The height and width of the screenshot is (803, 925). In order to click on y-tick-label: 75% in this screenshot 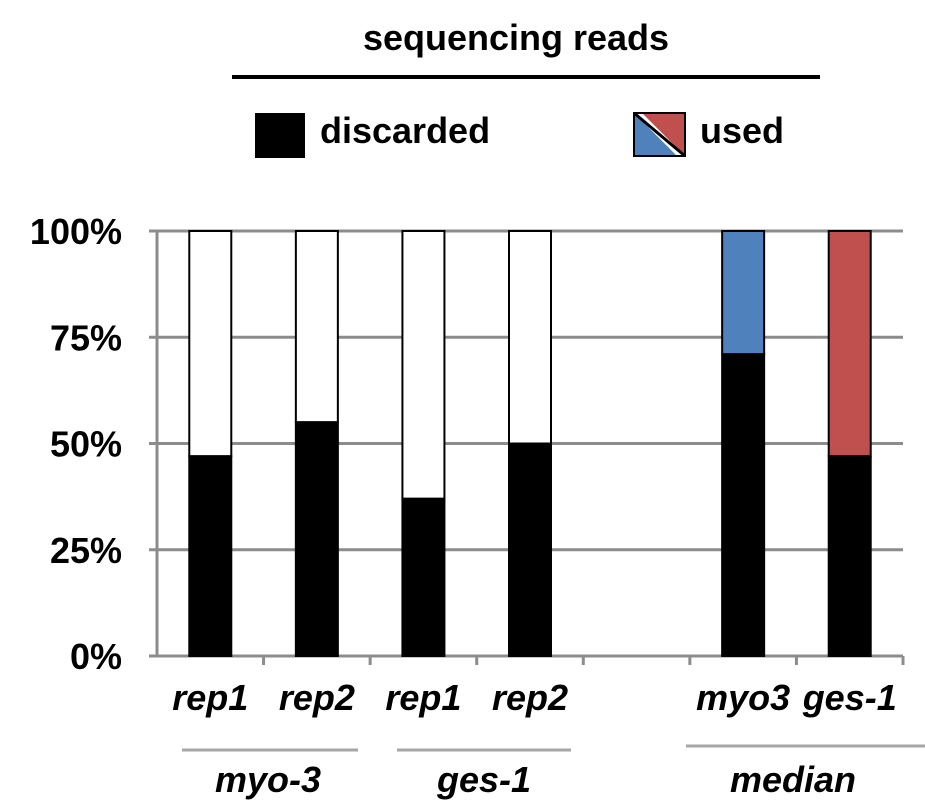, I will do `click(86, 337)`.